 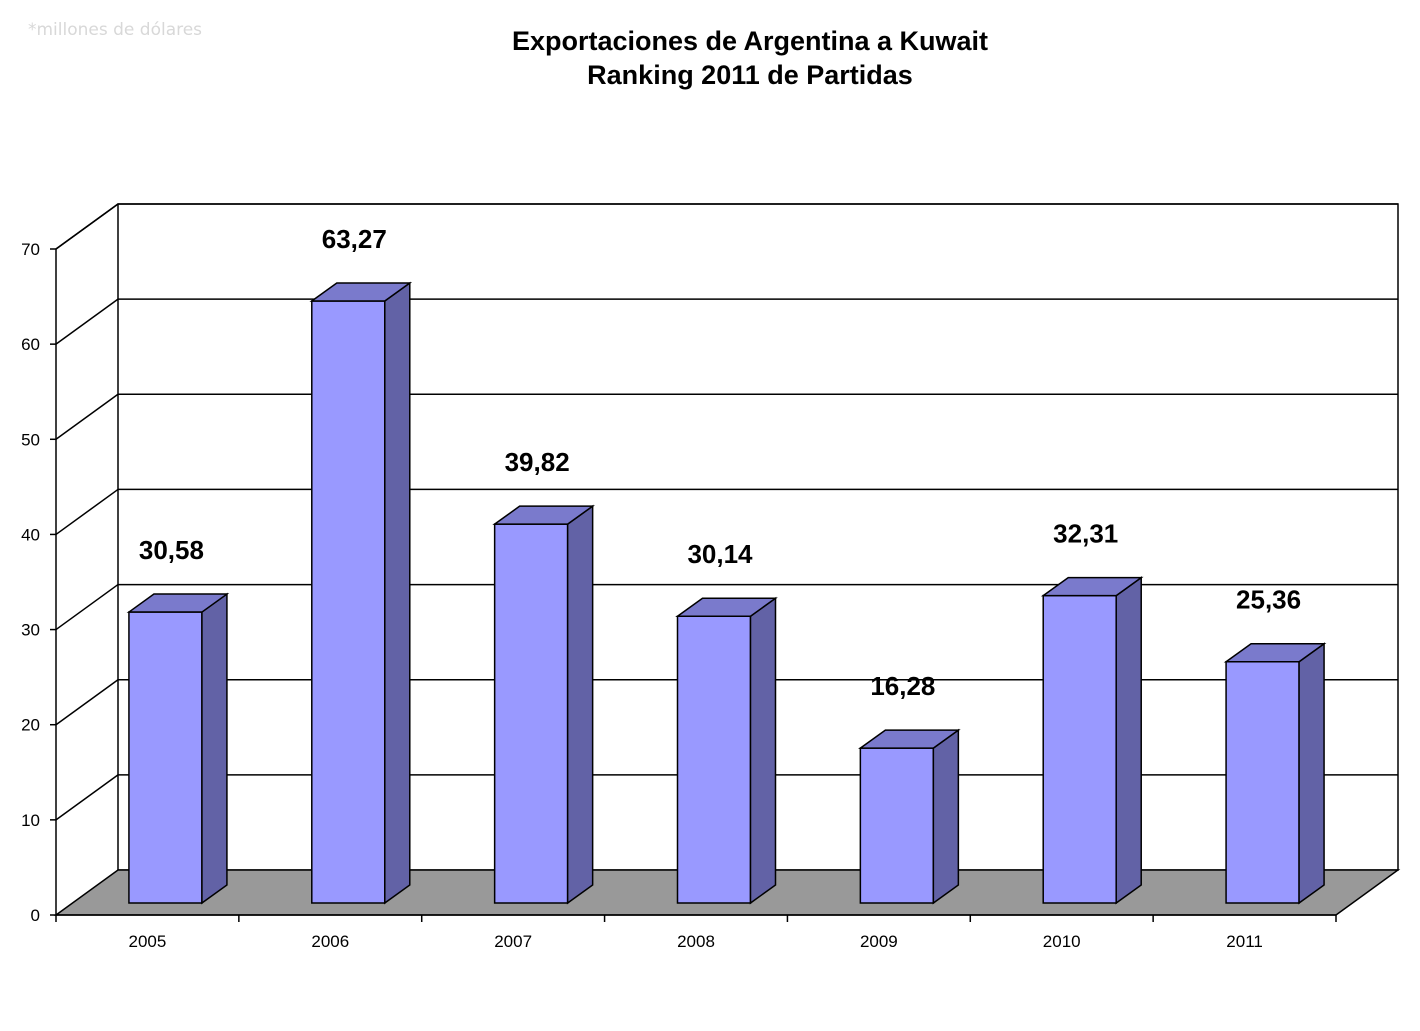 I want to click on data-label: 30,14, so click(x=720, y=554).